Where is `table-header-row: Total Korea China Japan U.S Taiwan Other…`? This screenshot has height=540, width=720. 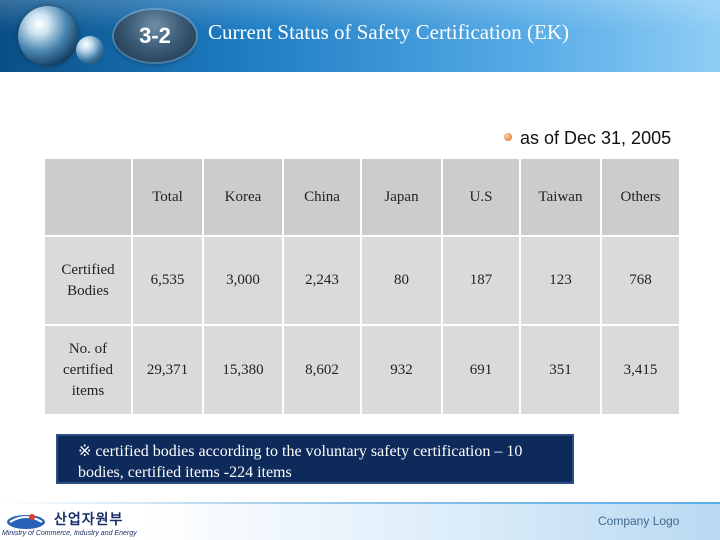
table-header-row: Total Korea China Japan U.S Taiwan Other… is located at coordinates (362, 197).